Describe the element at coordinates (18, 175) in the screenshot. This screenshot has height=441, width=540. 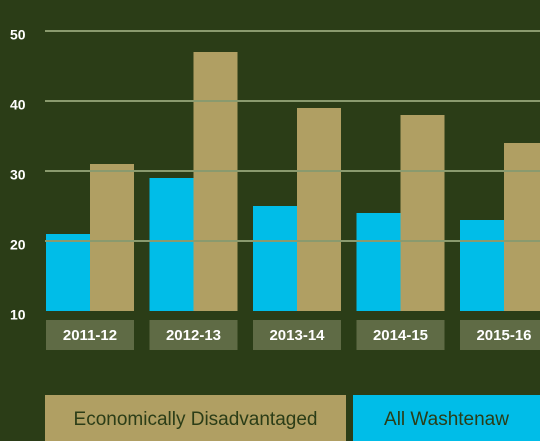
I see `y-tick-label: 30` at that location.